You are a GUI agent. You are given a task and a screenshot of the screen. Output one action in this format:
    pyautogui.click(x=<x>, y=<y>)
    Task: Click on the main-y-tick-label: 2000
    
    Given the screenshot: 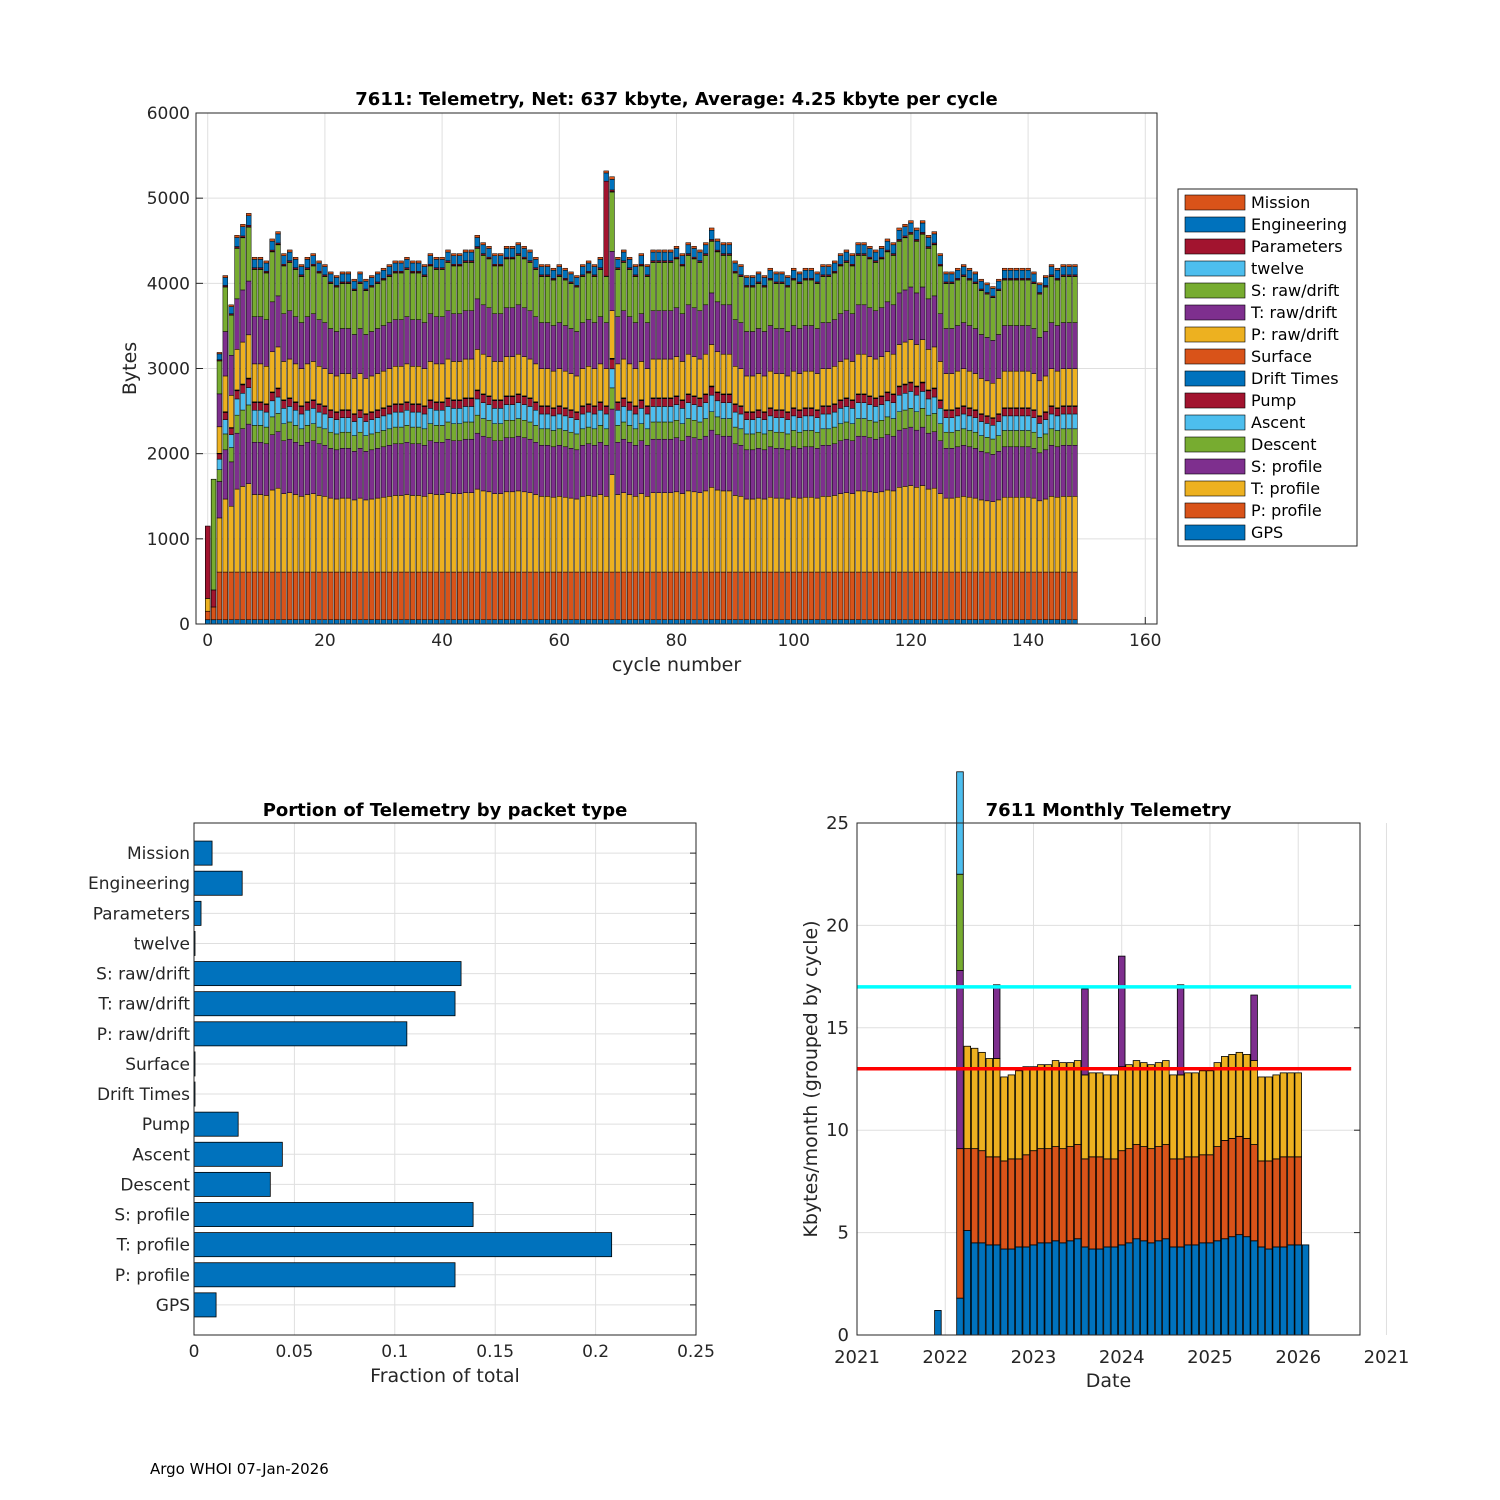 What is the action you would take?
    pyautogui.click(x=168, y=455)
    